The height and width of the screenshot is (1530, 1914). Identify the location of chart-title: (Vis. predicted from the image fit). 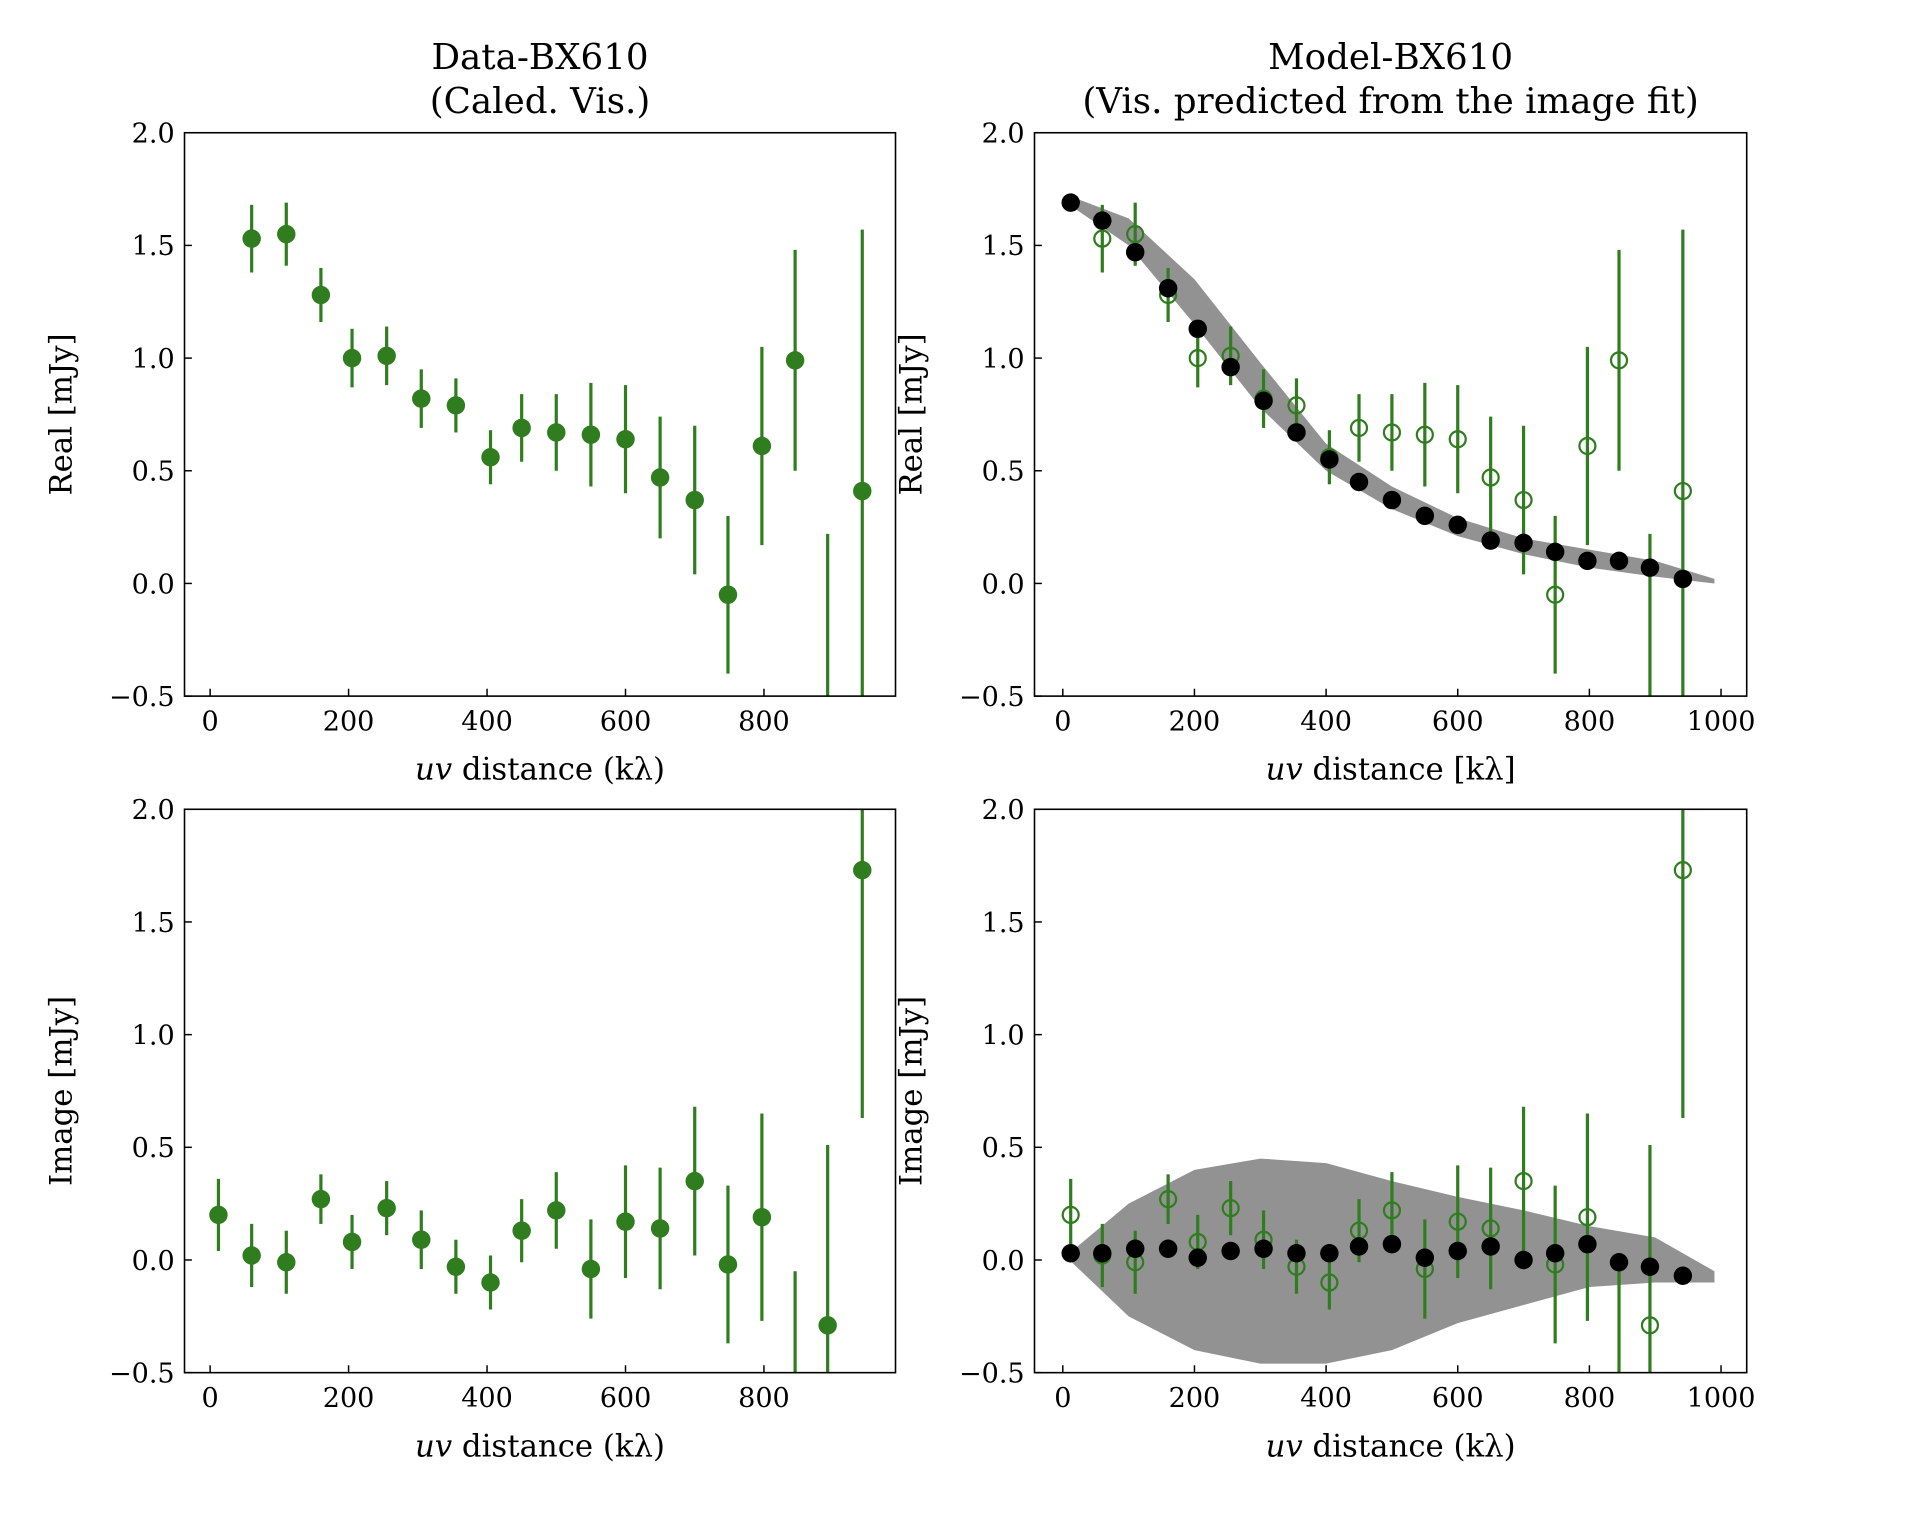
(1390, 101).